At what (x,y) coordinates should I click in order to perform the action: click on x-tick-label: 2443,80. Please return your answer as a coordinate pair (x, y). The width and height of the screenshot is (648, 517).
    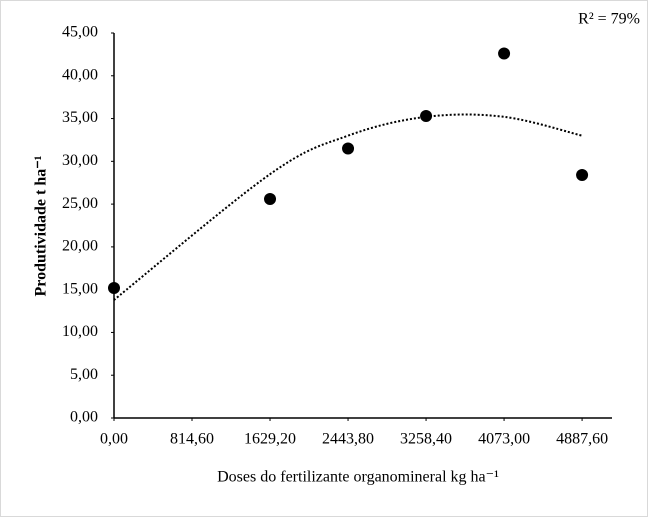
    Looking at the image, I should click on (348, 439).